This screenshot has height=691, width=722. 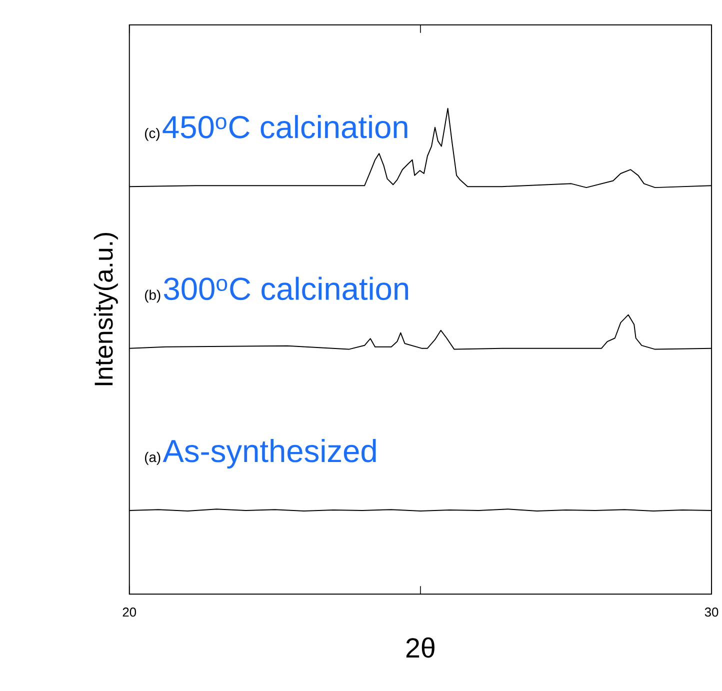 What do you see at coordinates (286, 288) in the screenshot?
I see `series-label: 300$^{o}$C calcination` at bounding box center [286, 288].